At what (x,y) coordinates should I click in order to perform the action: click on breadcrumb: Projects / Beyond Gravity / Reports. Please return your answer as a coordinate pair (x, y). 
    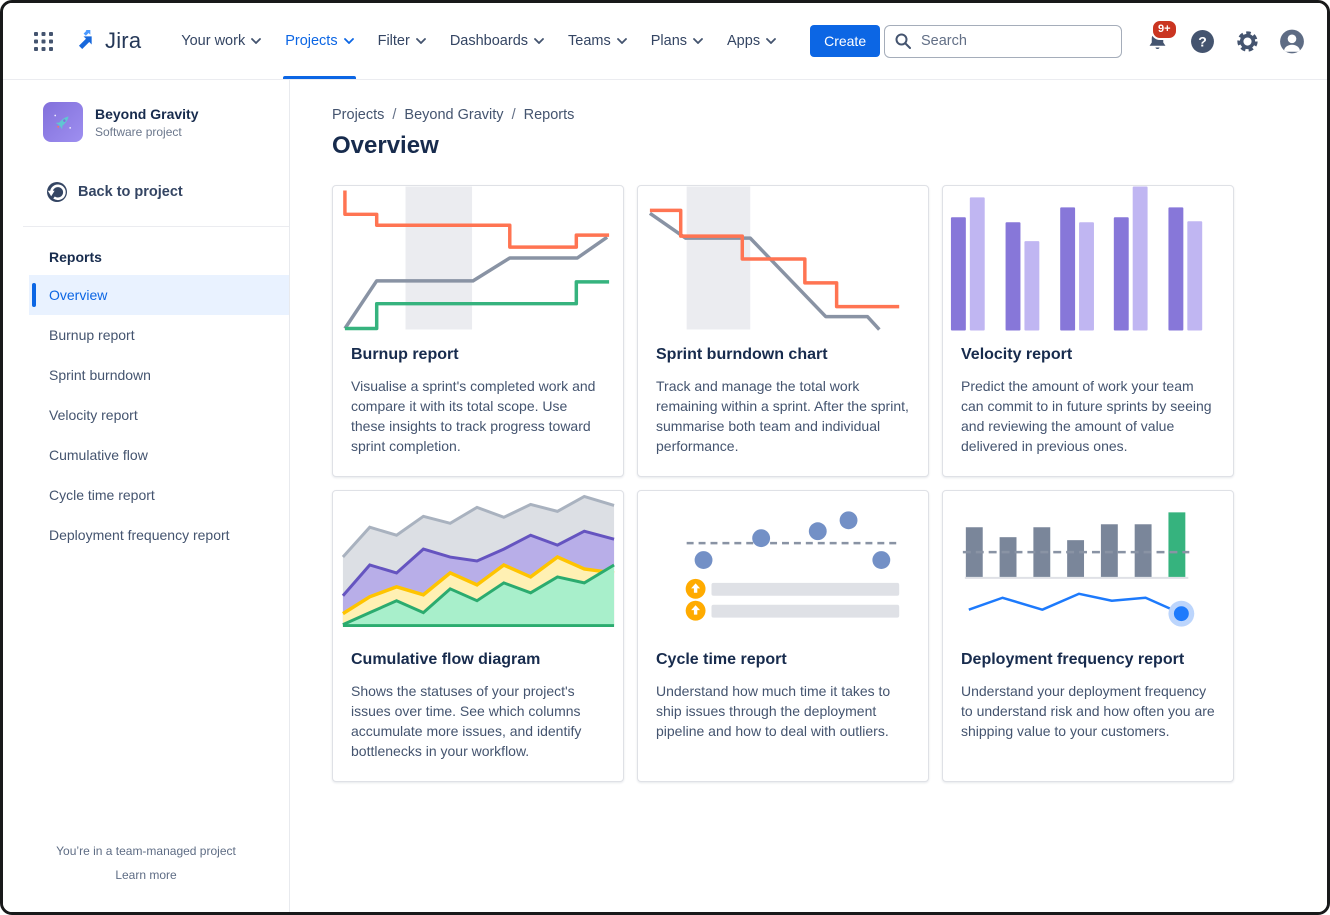
    Looking at the image, I should click on (829, 115).